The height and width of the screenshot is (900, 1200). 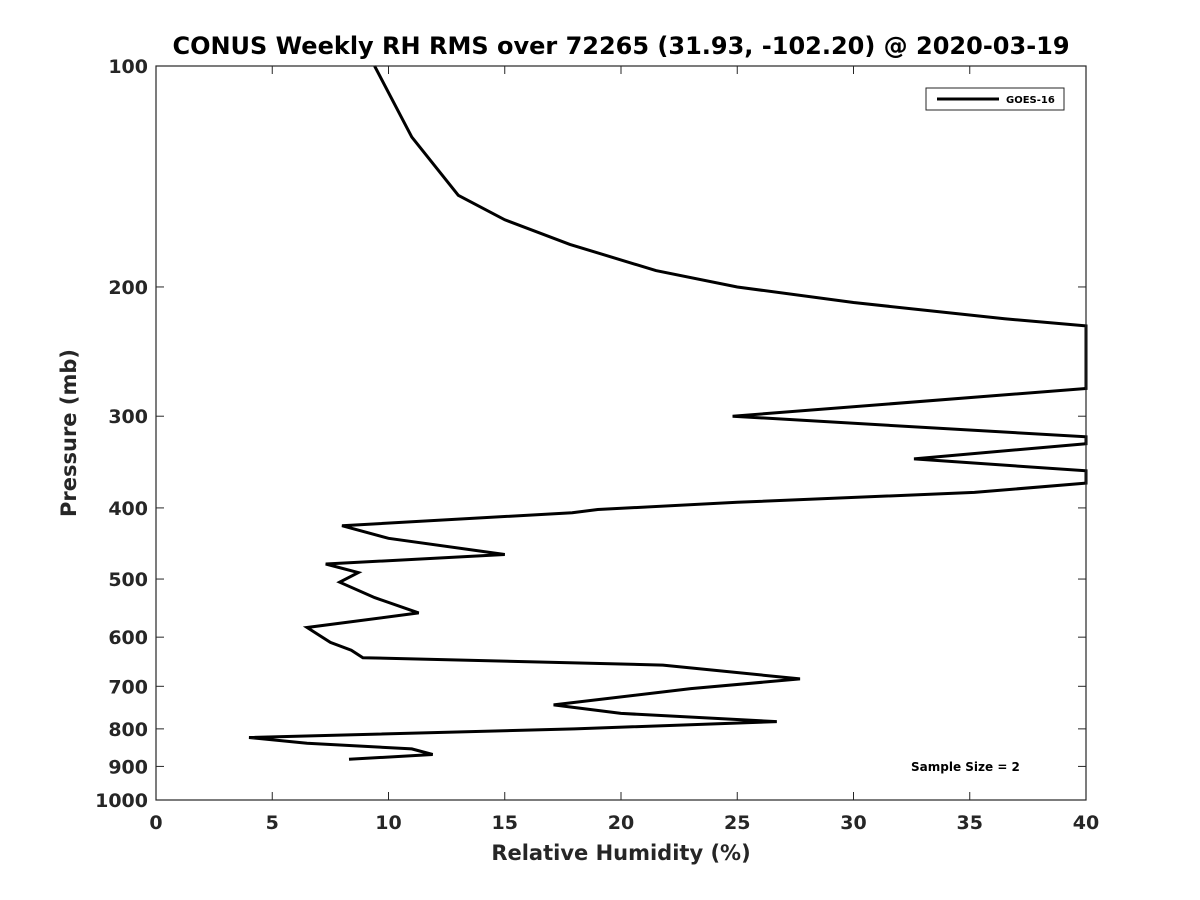 I want to click on x-tick-label: 15, so click(x=505, y=823).